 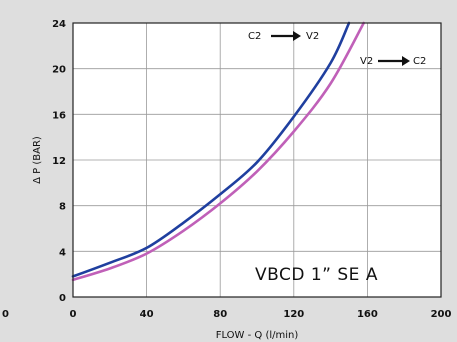 What do you see at coordinates (62, 252) in the screenshot?
I see `y-tick-label: 4` at bounding box center [62, 252].